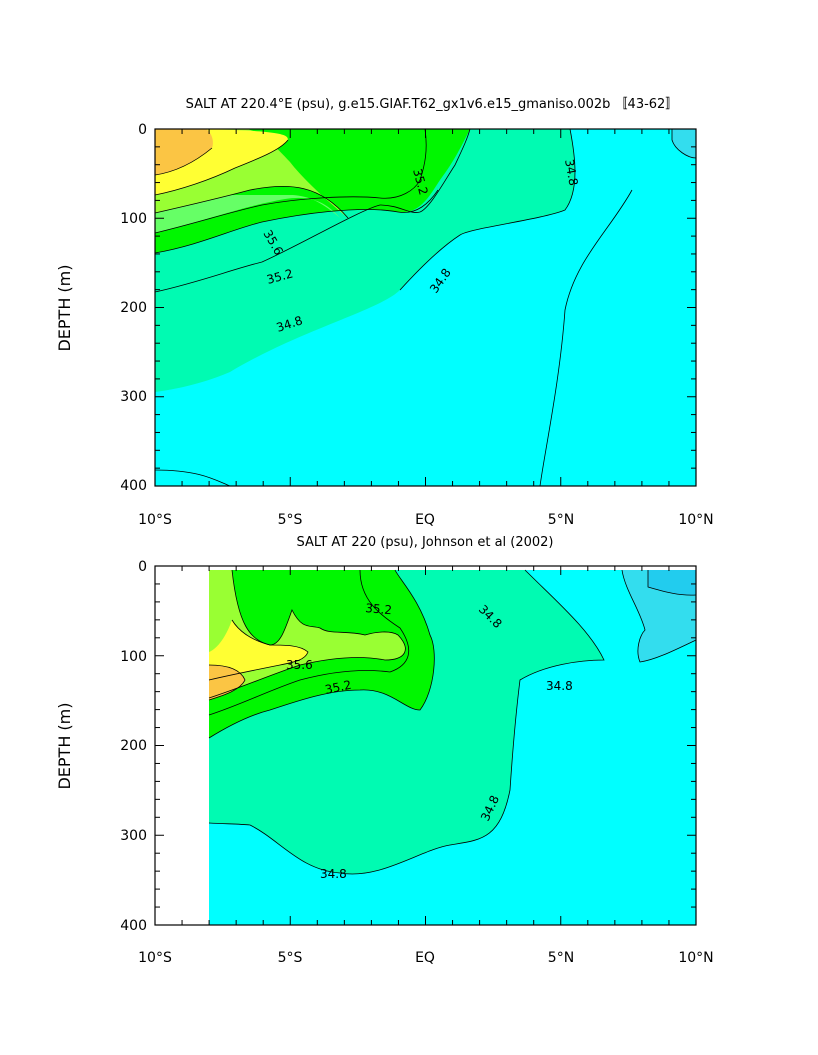 The image size is (818, 1055). I want to click on panel-model-ylabels: 0 100 200 300 400, so click(133, 308).